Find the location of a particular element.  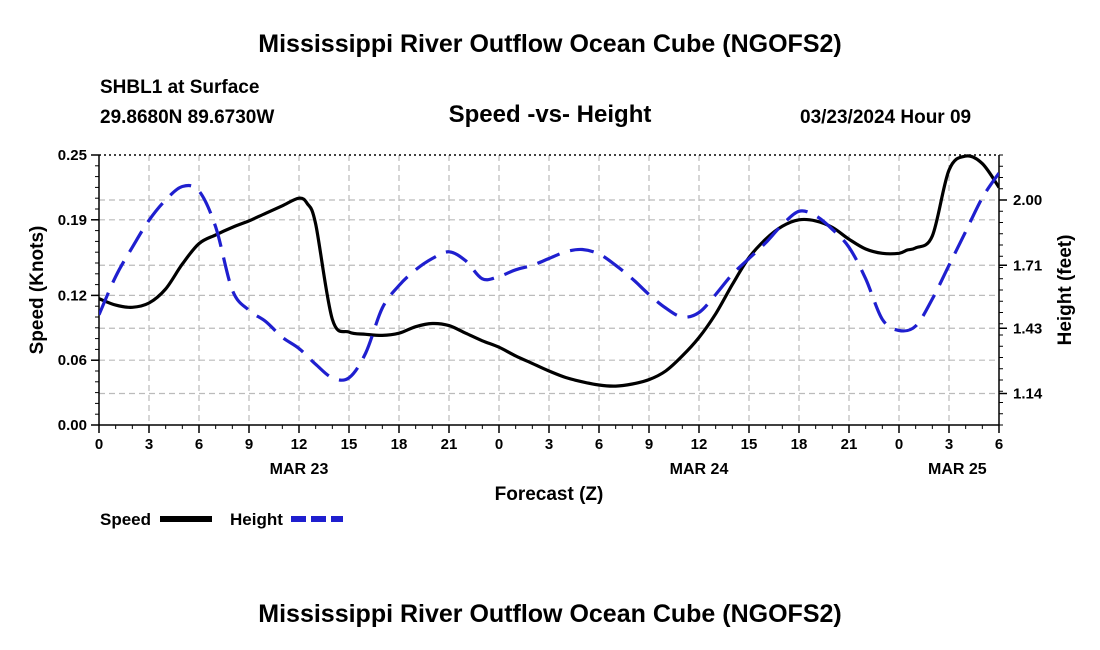

y2-tick-label: 1.43 is located at coordinates (1027, 328).